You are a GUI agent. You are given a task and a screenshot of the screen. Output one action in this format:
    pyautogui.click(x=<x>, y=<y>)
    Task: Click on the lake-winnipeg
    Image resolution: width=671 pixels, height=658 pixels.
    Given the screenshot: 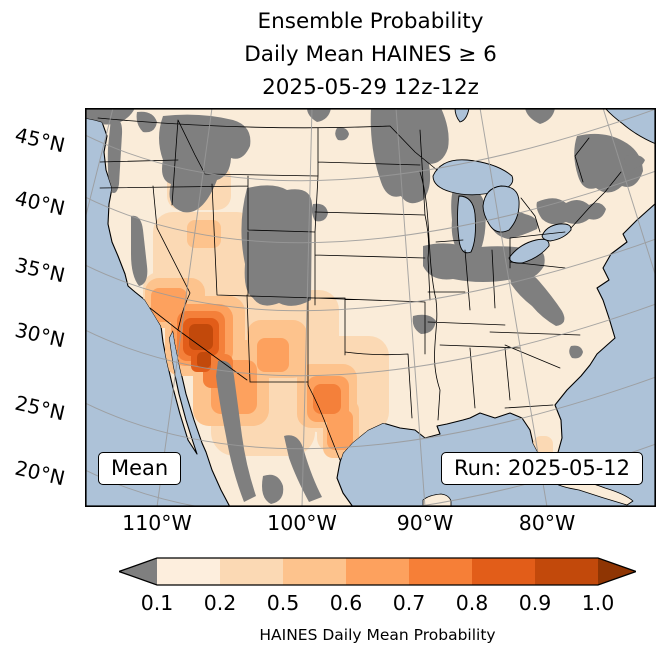 What is the action you would take?
    pyautogui.click(x=462, y=115)
    